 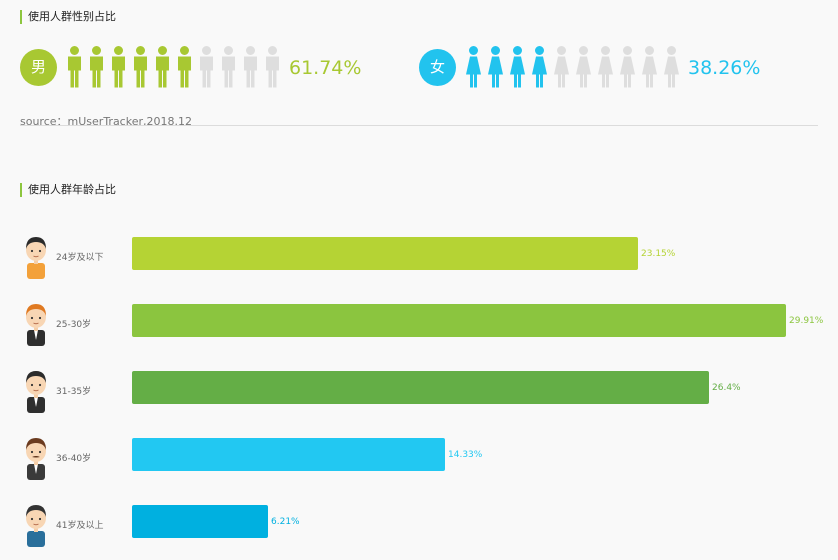 What do you see at coordinates (80, 258) in the screenshot?
I see `age-category-label: 24岁及以下` at bounding box center [80, 258].